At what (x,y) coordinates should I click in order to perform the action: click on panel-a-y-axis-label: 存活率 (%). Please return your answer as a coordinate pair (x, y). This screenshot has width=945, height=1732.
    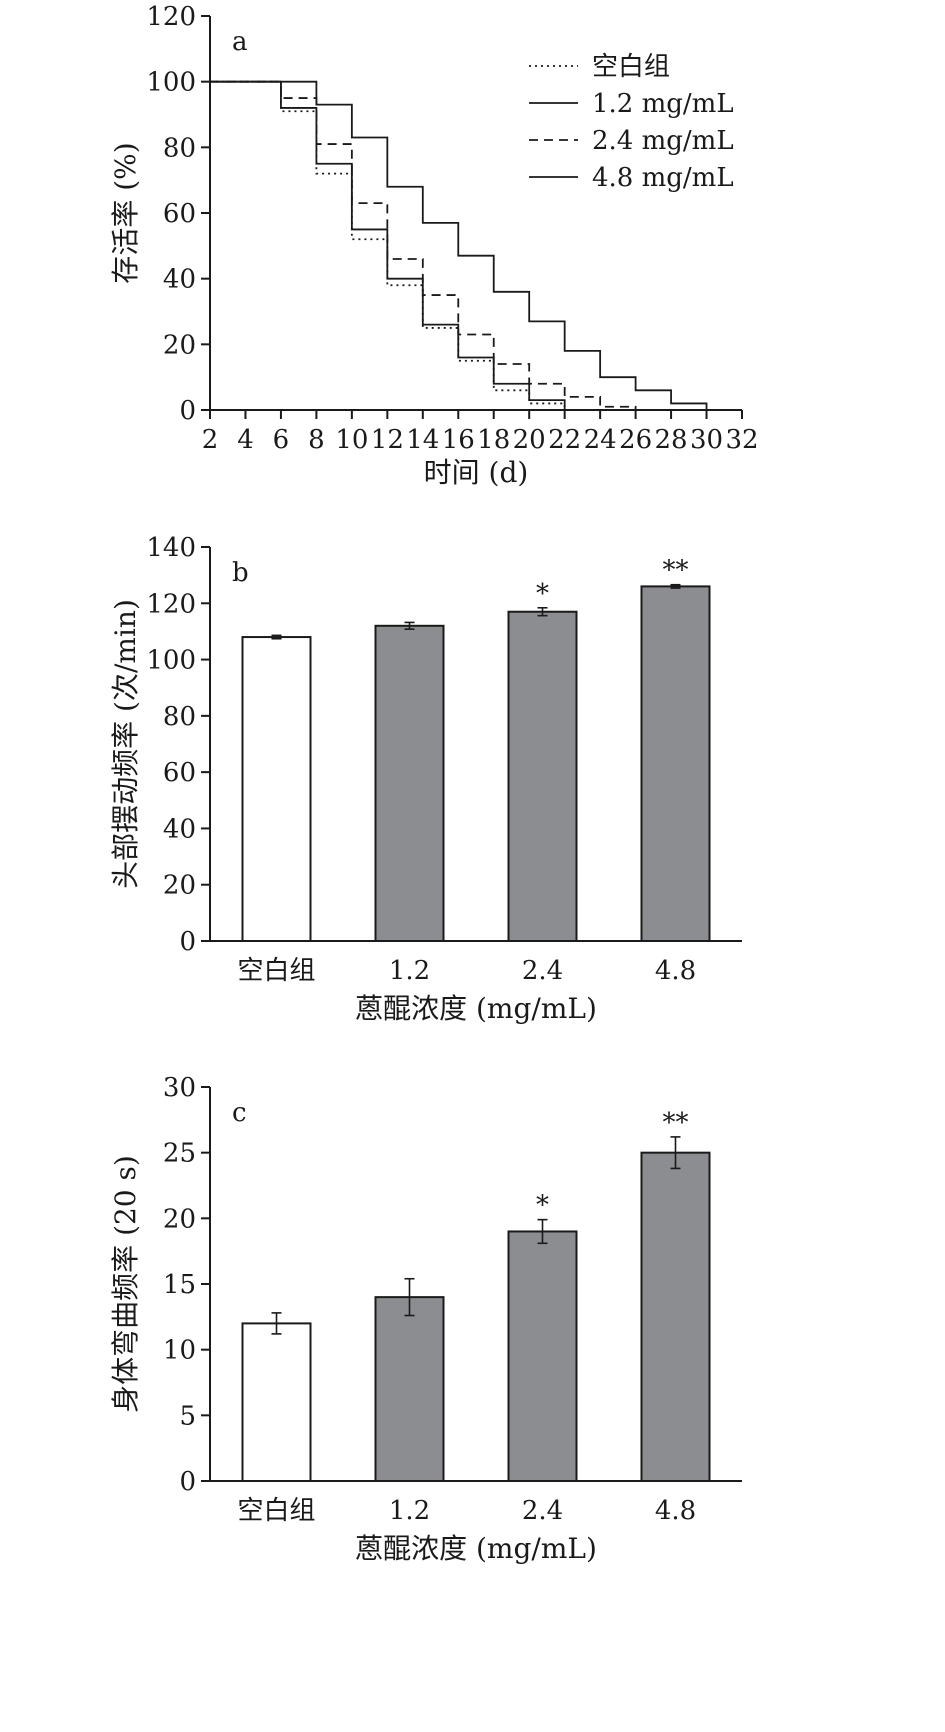
    Looking at the image, I should click on (125, 212).